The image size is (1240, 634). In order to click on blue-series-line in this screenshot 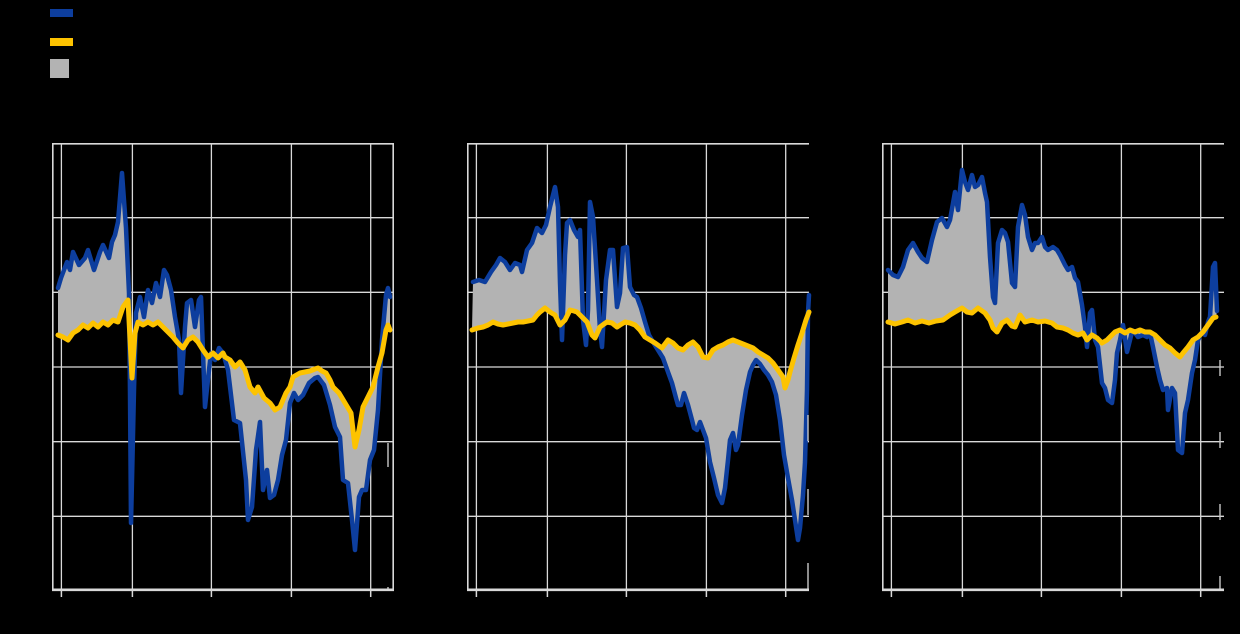, I will do `click(1052, 311)`.